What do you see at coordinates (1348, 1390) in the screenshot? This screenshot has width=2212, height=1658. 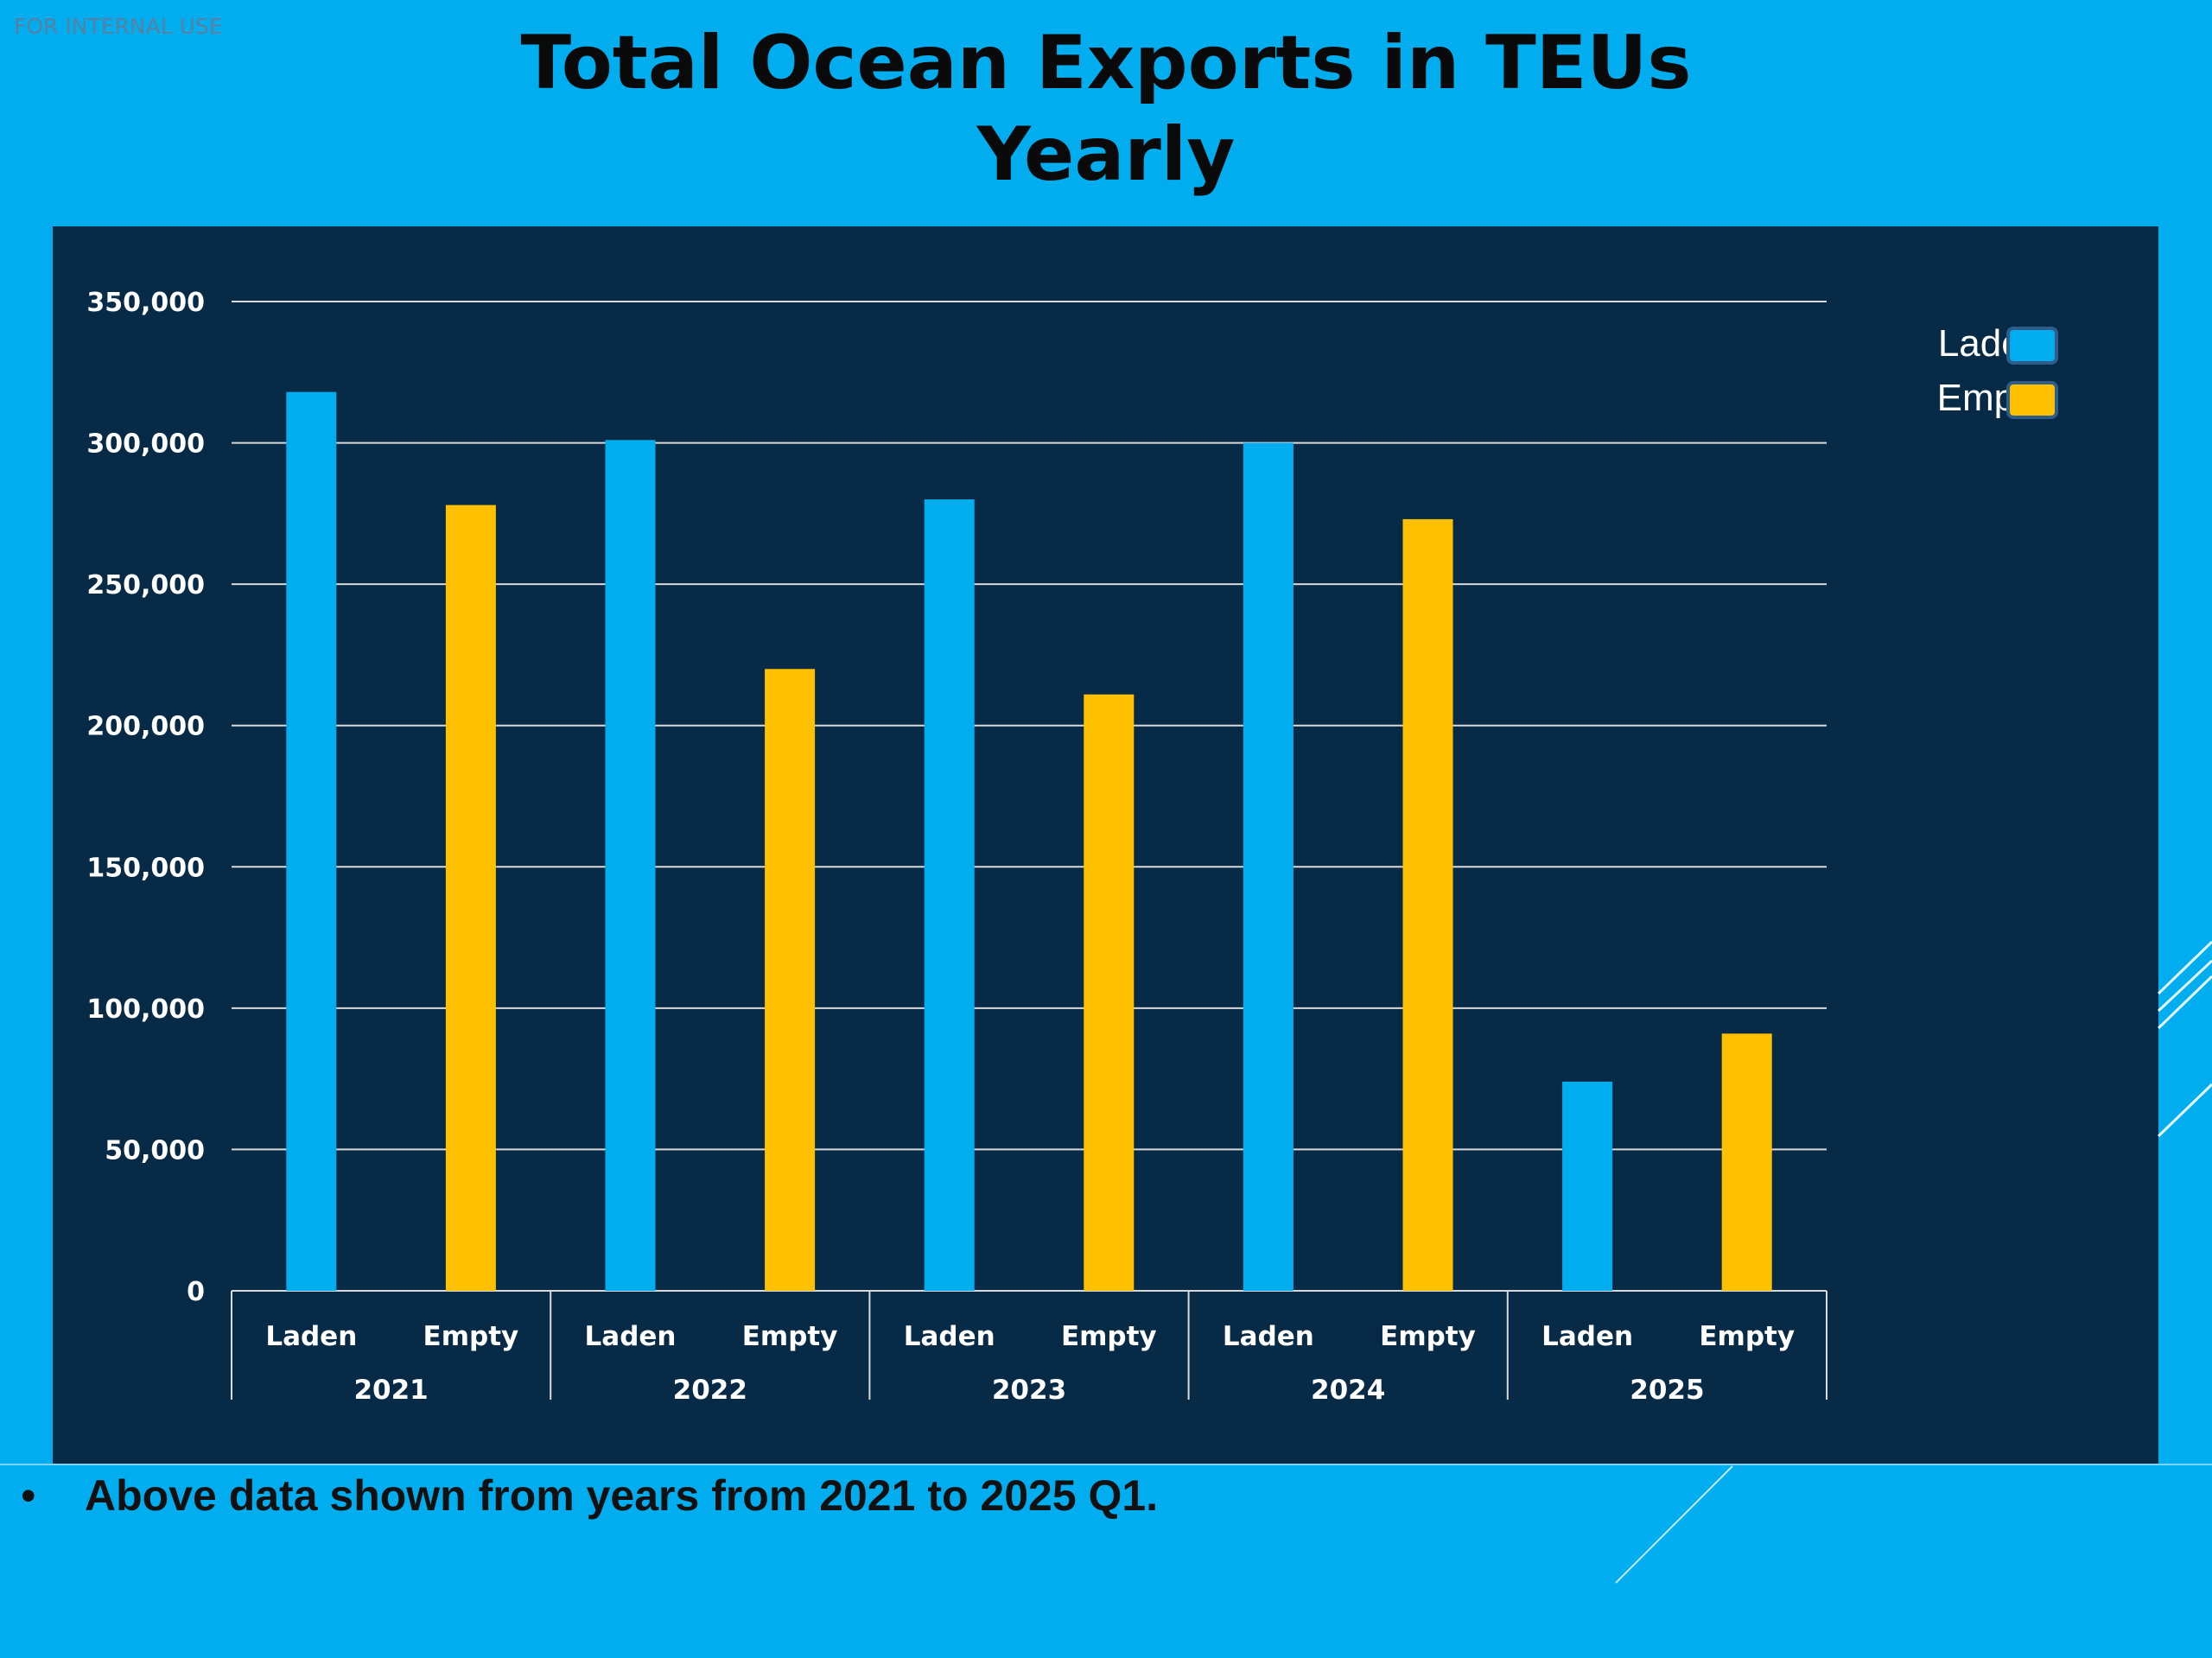 I see `x-group-label: 2024` at bounding box center [1348, 1390].